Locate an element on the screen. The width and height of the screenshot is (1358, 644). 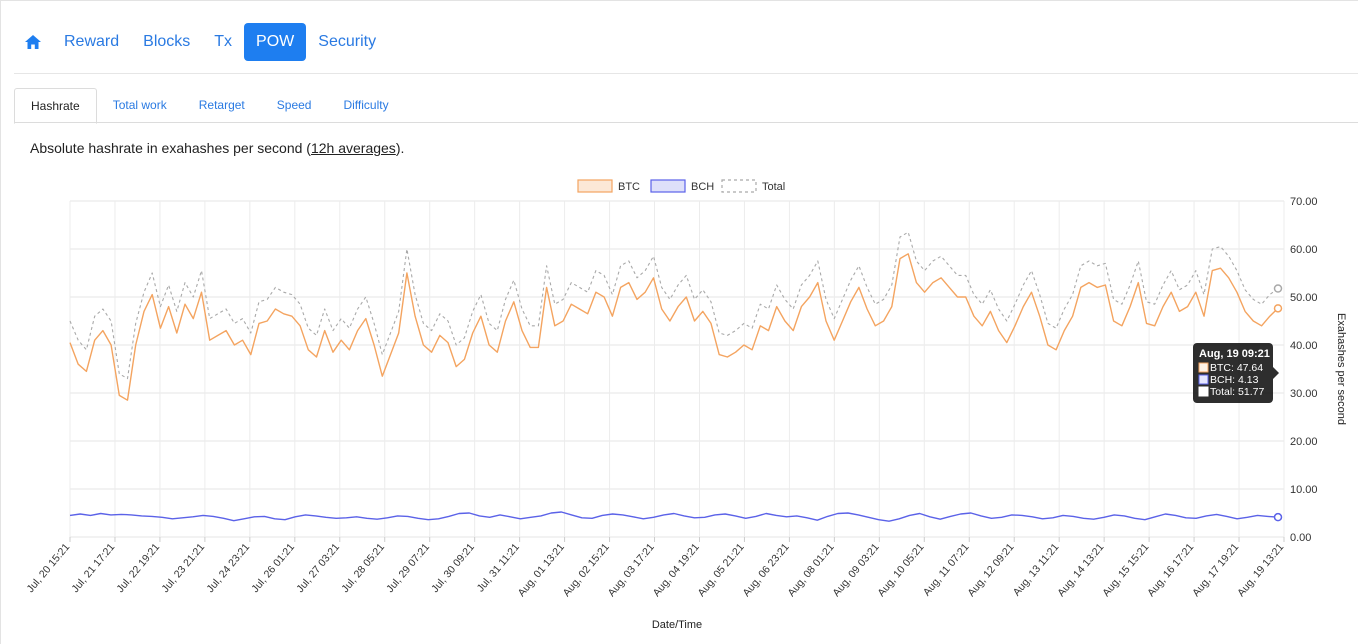
x-tick-label: Aug, 11 07:21 is located at coordinates (946, 569).